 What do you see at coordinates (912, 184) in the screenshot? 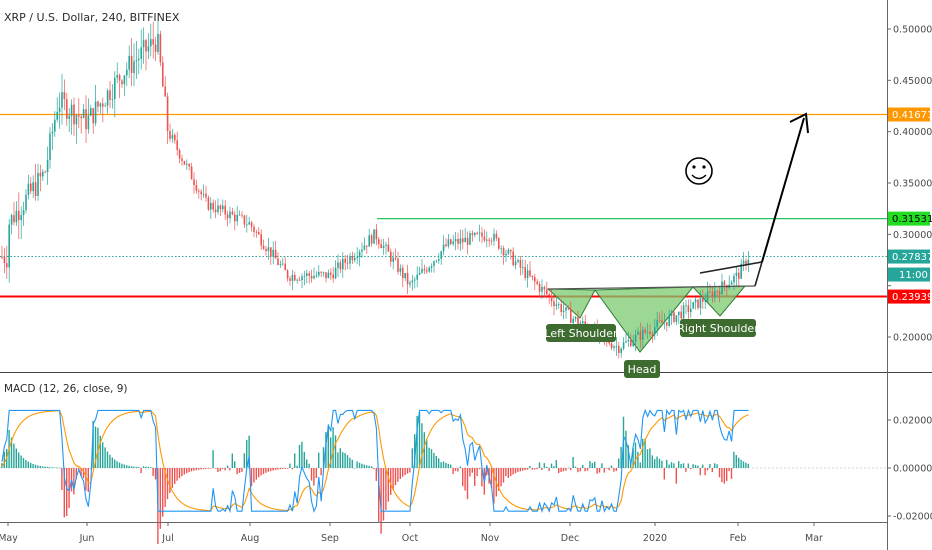
I see `price-tick-label: 0.35000` at bounding box center [912, 184].